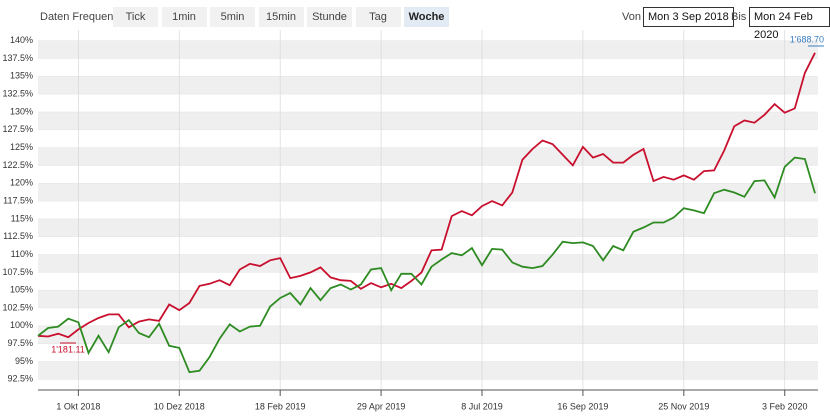 The image size is (830, 416). Describe the element at coordinates (184, 17) in the screenshot. I see `frequency-button: 1min` at that location.